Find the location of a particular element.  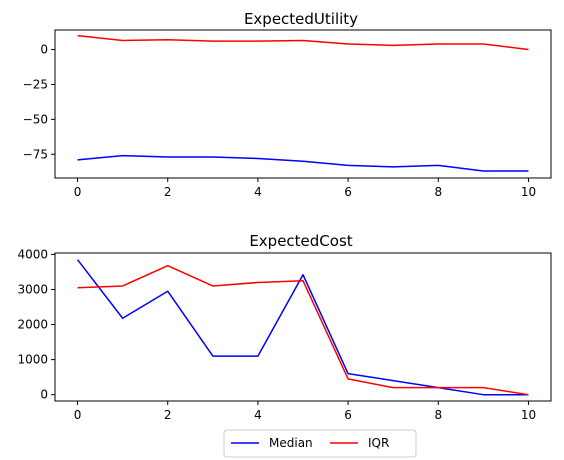

legend-label-median: Median is located at coordinates (291, 443).